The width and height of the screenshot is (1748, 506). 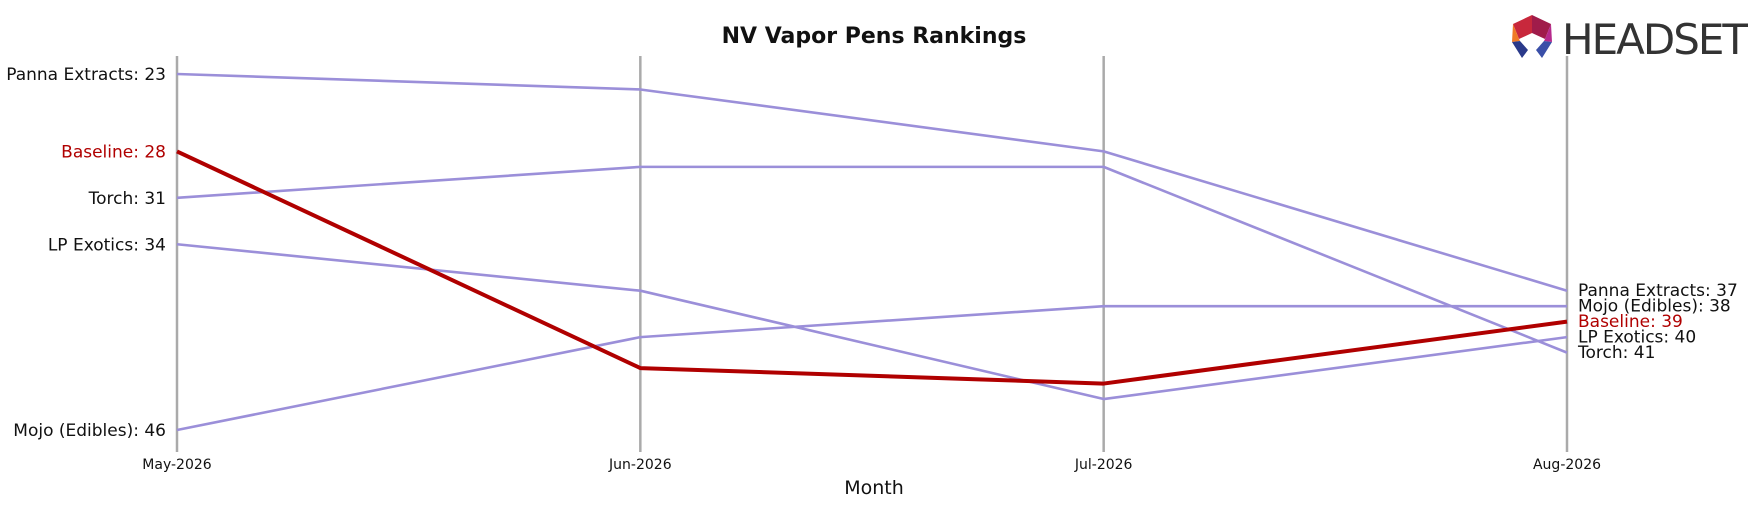 What do you see at coordinates (1630, 322) in the screenshot?
I see `end-label-baseline: Baseline: 39` at bounding box center [1630, 322].